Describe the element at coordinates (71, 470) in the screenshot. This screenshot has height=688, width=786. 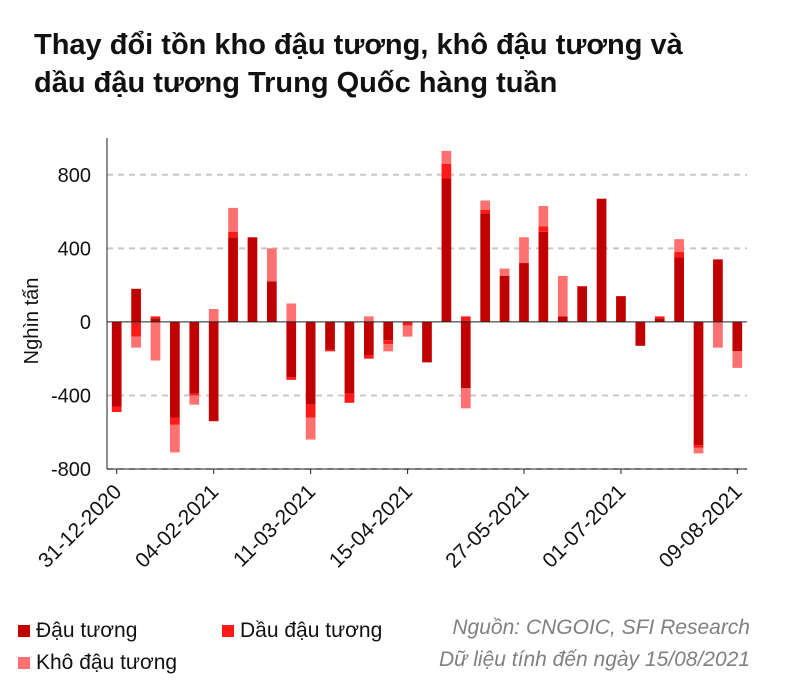
I see `y-tick-label: -800` at that location.